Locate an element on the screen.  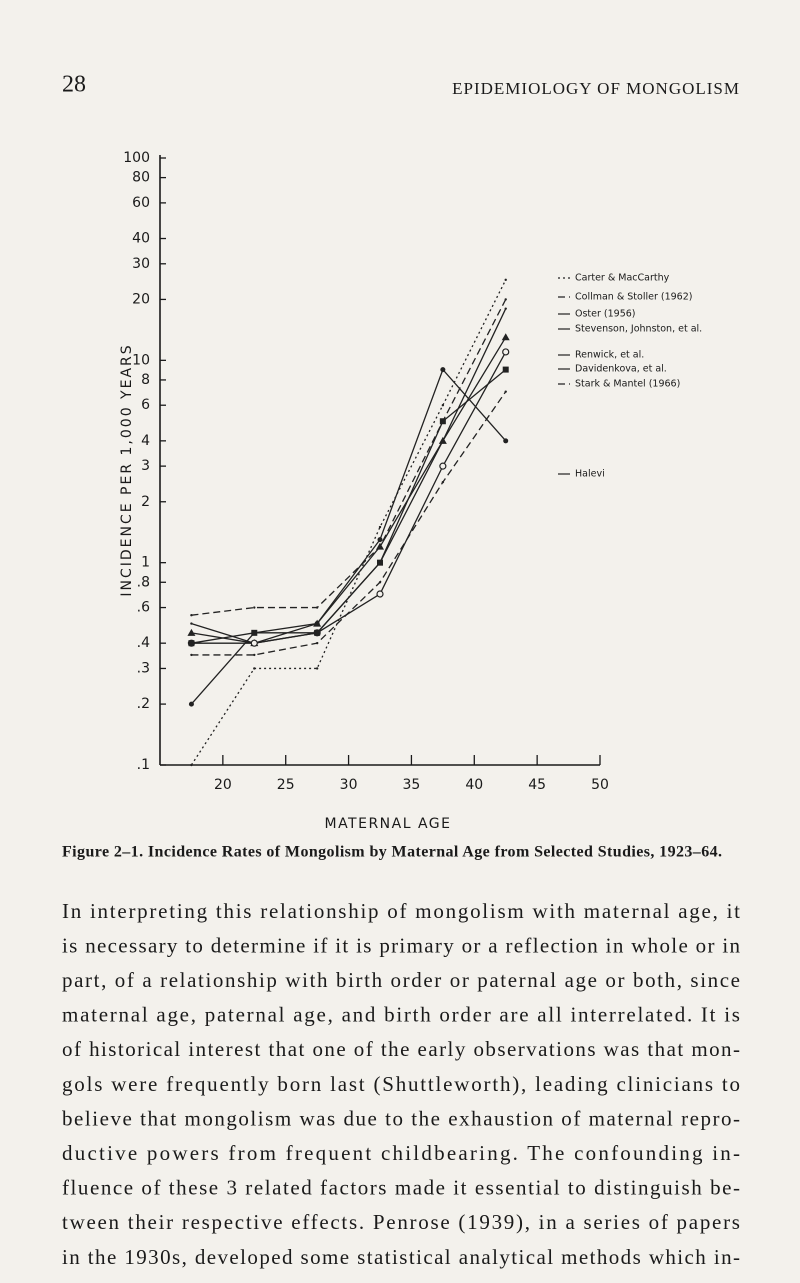
legend-label: Stark & Mantel (1966) is located at coordinates (627, 384).